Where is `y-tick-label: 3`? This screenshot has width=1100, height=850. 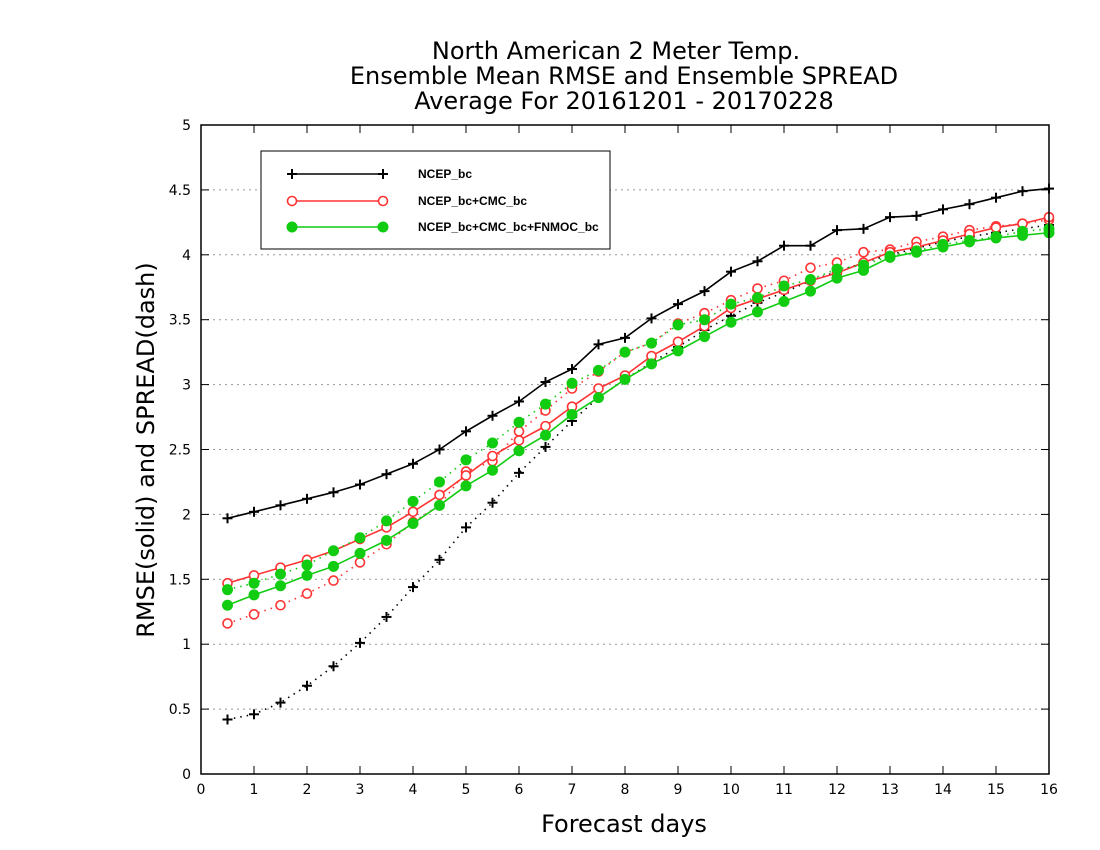
y-tick-label: 3 is located at coordinates (186, 386).